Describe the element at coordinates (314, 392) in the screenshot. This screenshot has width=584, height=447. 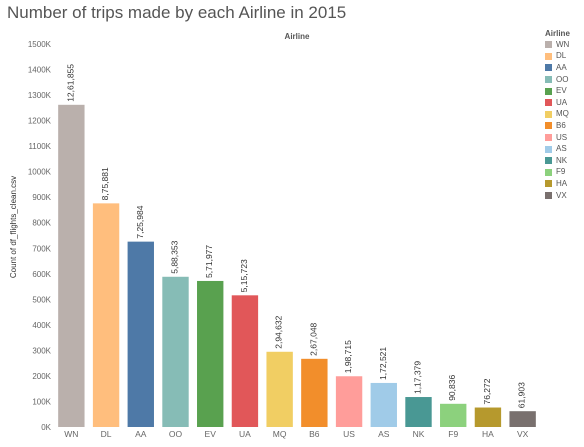
I see `bar-b6` at that location.